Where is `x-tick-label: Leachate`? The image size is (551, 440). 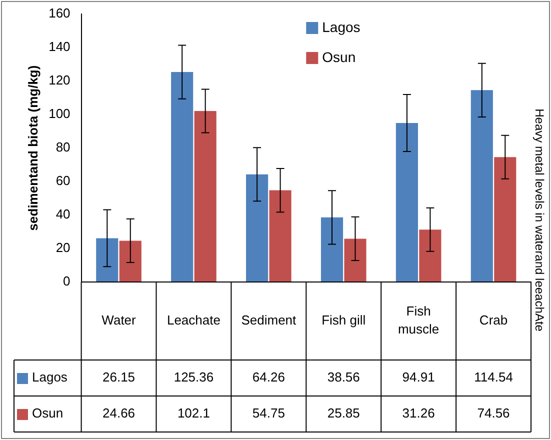 x-tick-label: Leachate is located at coordinates (193, 320).